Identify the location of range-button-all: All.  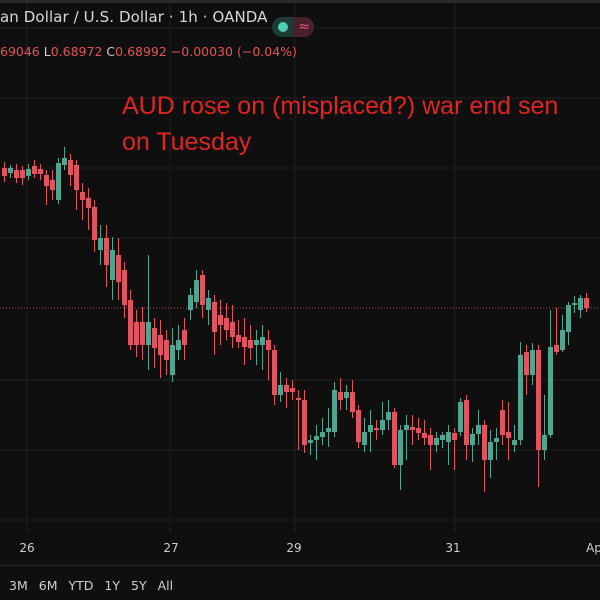
(165, 585).